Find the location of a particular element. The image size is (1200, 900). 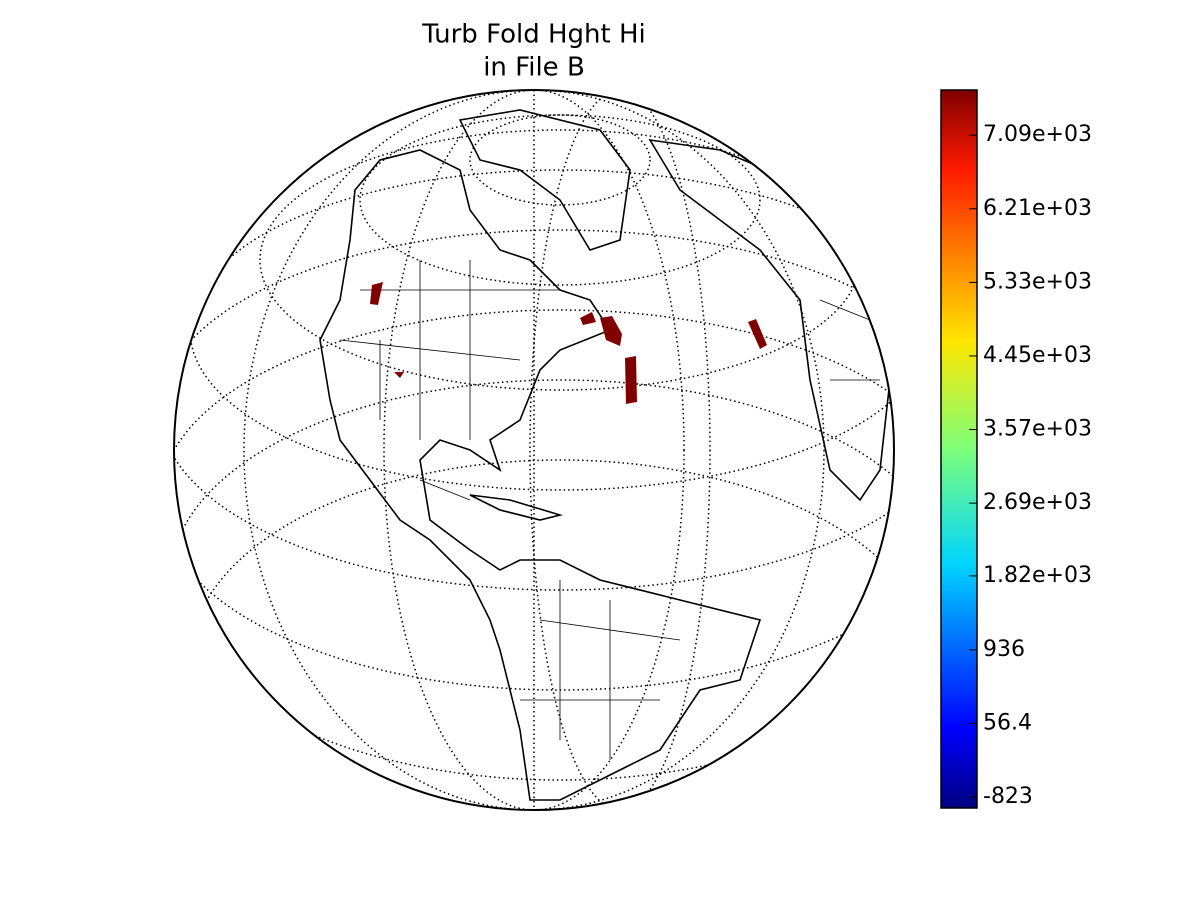

colorbar-tick-label: 2.69e+03 is located at coordinates (1037, 502).